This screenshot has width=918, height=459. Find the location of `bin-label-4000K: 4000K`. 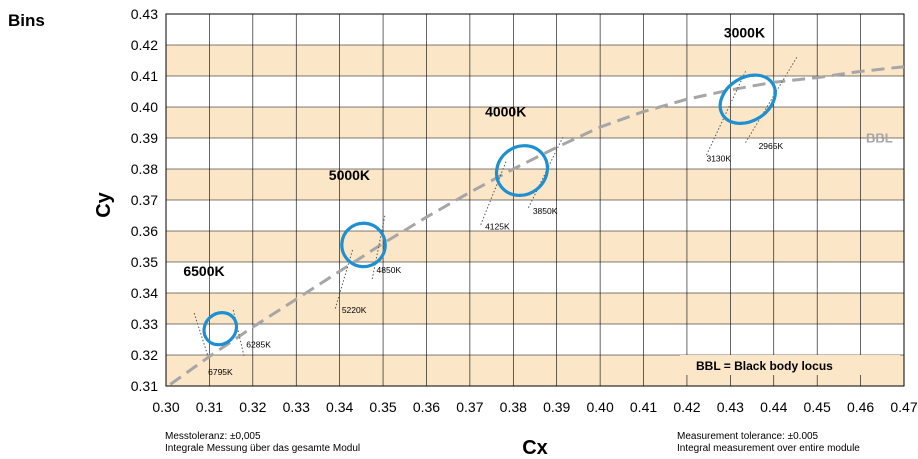

bin-label-4000K: 4000K is located at coordinates (505, 111).